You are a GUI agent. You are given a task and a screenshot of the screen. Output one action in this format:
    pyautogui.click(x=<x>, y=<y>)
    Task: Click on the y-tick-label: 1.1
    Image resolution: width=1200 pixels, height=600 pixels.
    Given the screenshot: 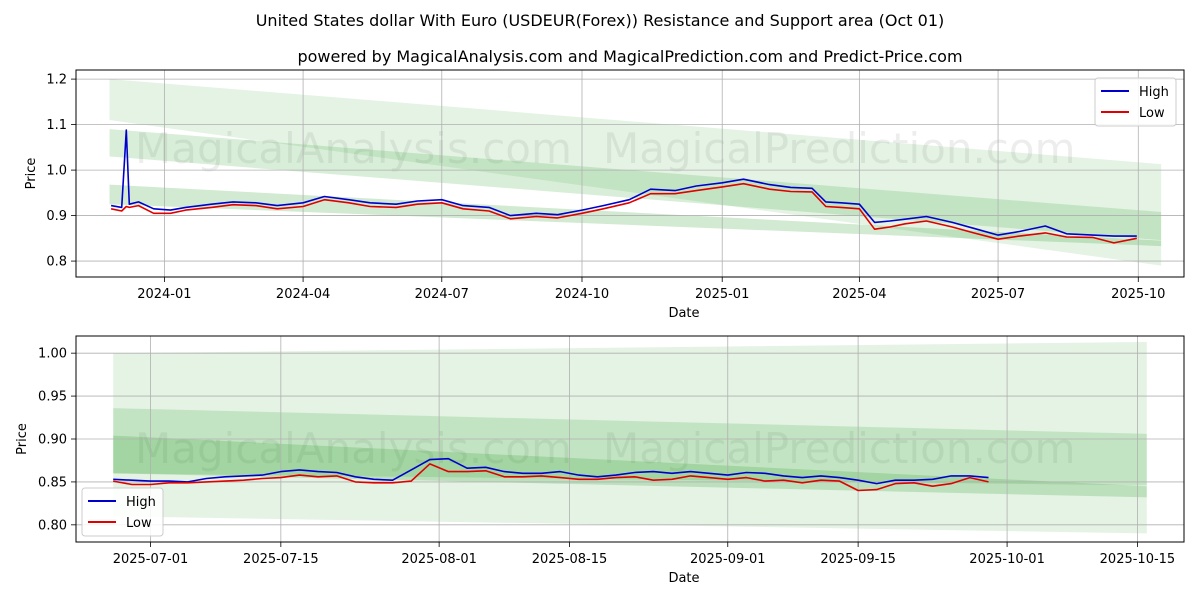 What is the action you would take?
    pyautogui.click(x=56, y=125)
    